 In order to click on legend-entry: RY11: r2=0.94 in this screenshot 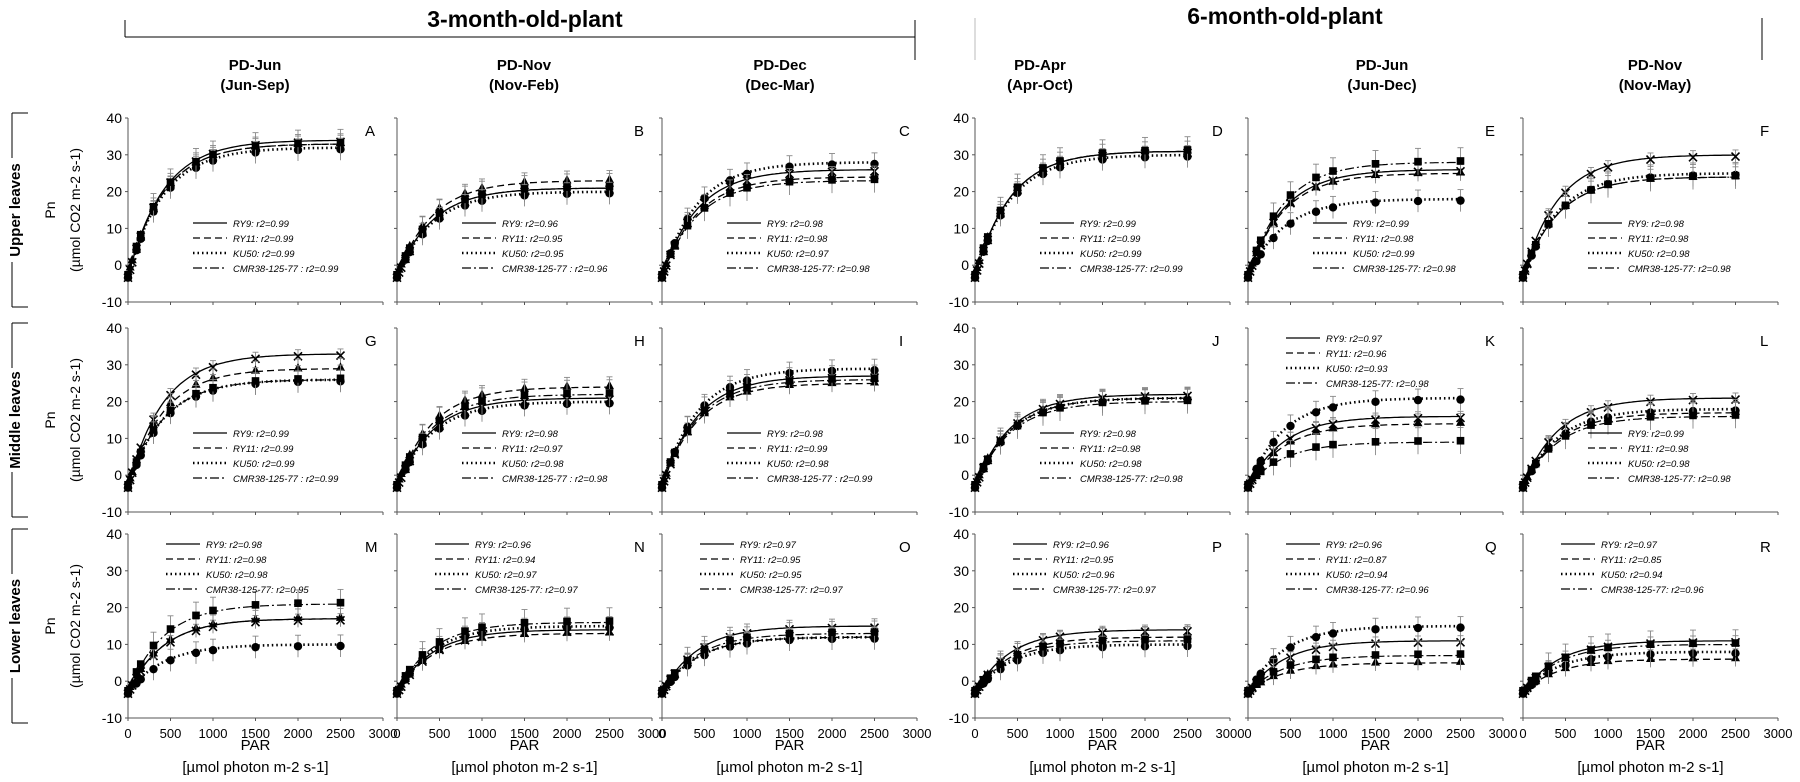, I will do `click(505, 560)`.